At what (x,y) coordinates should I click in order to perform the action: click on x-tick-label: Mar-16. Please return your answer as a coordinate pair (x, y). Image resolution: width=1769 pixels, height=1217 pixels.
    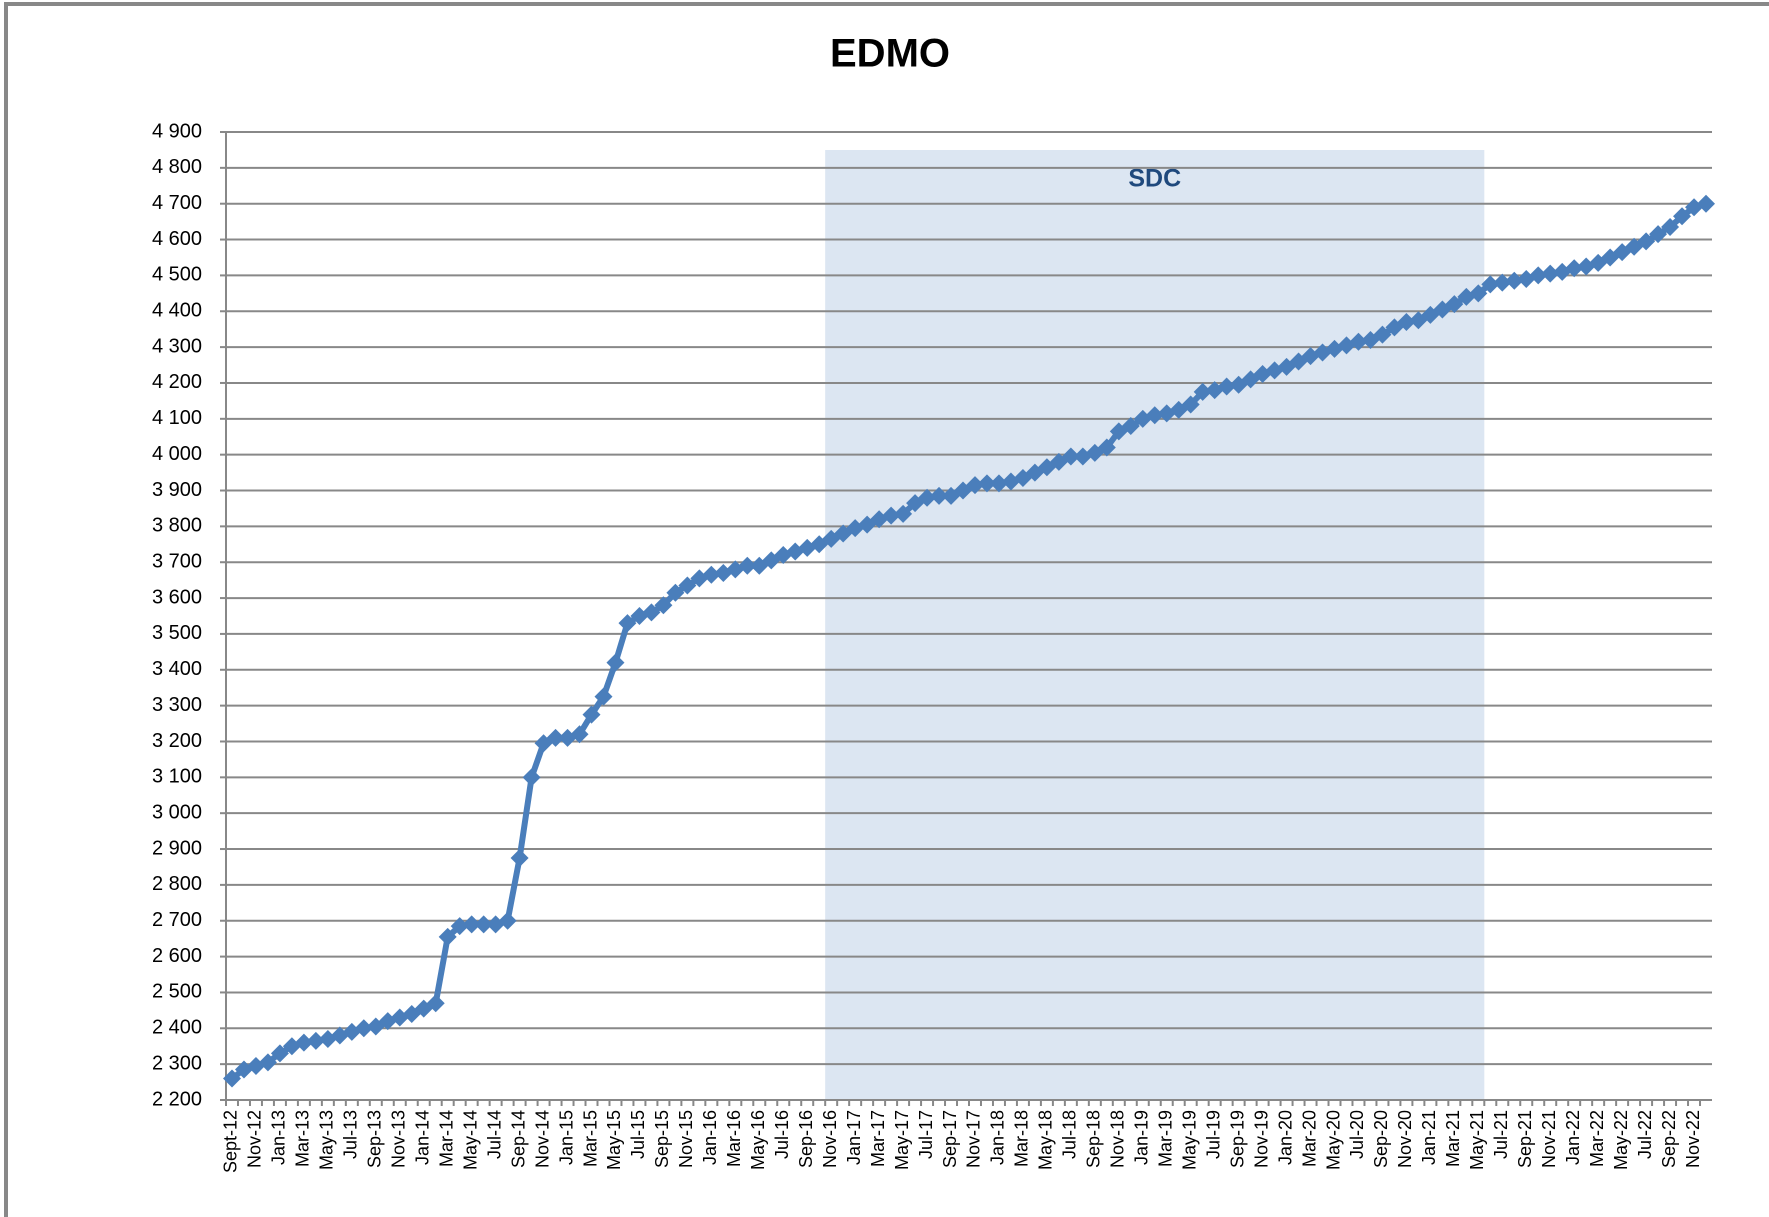
    Looking at the image, I should click on (734, 1138).